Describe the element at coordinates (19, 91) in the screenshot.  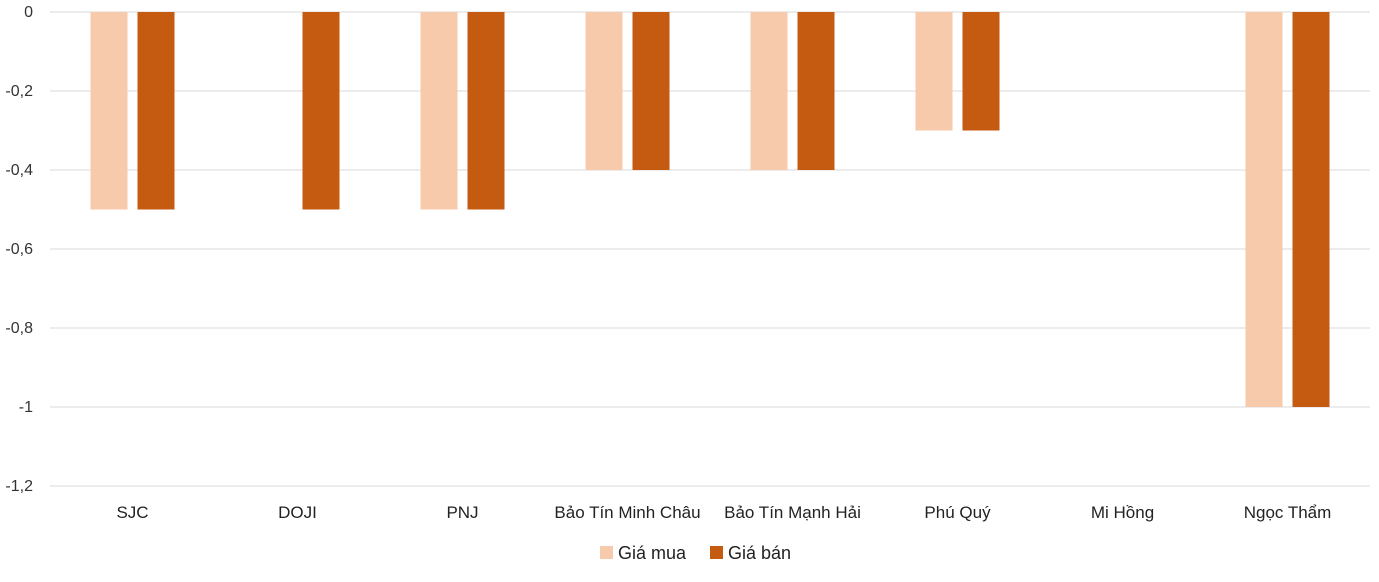
I see `y-tick-label: -0,2` at that location.